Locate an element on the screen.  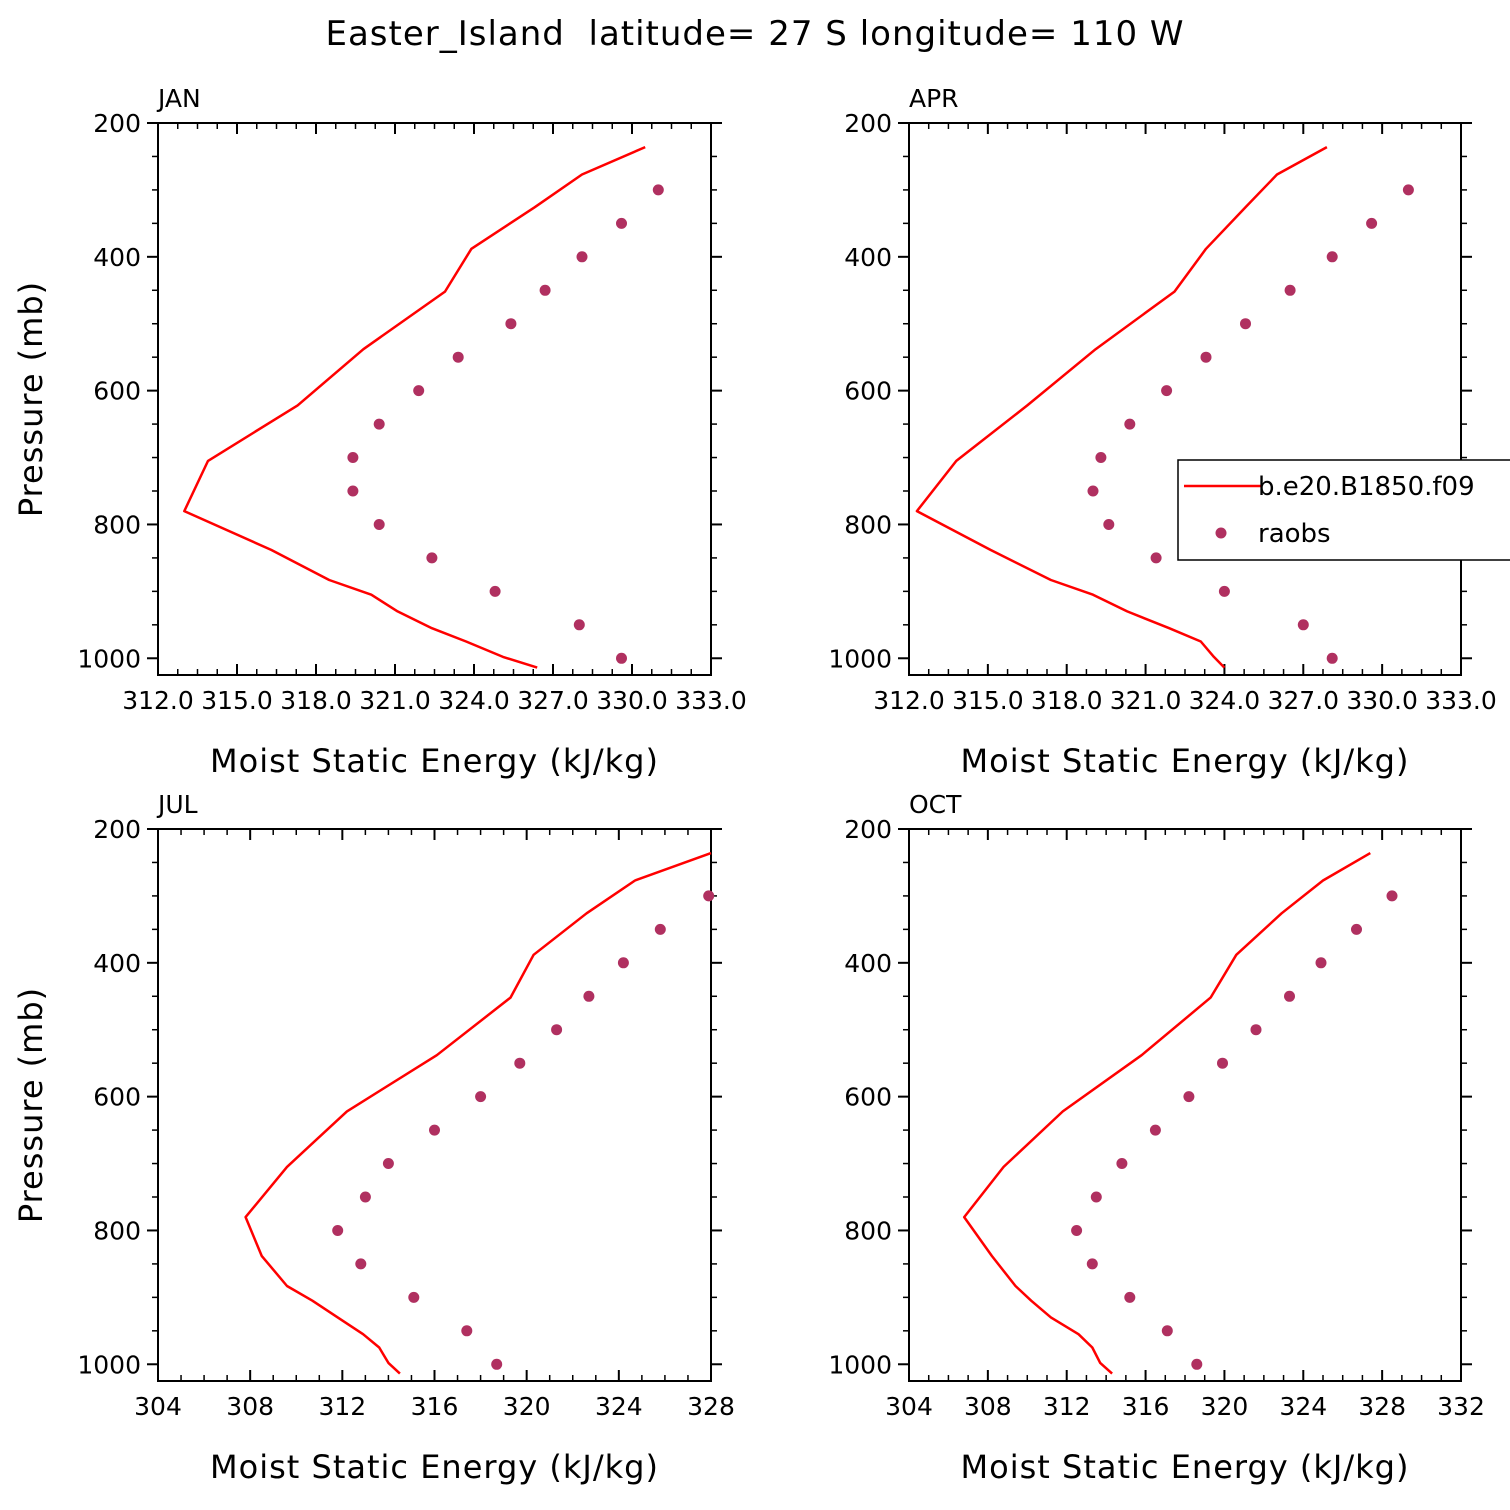
x-tick-label: 318.0 is located at coordinates (1067, 700).